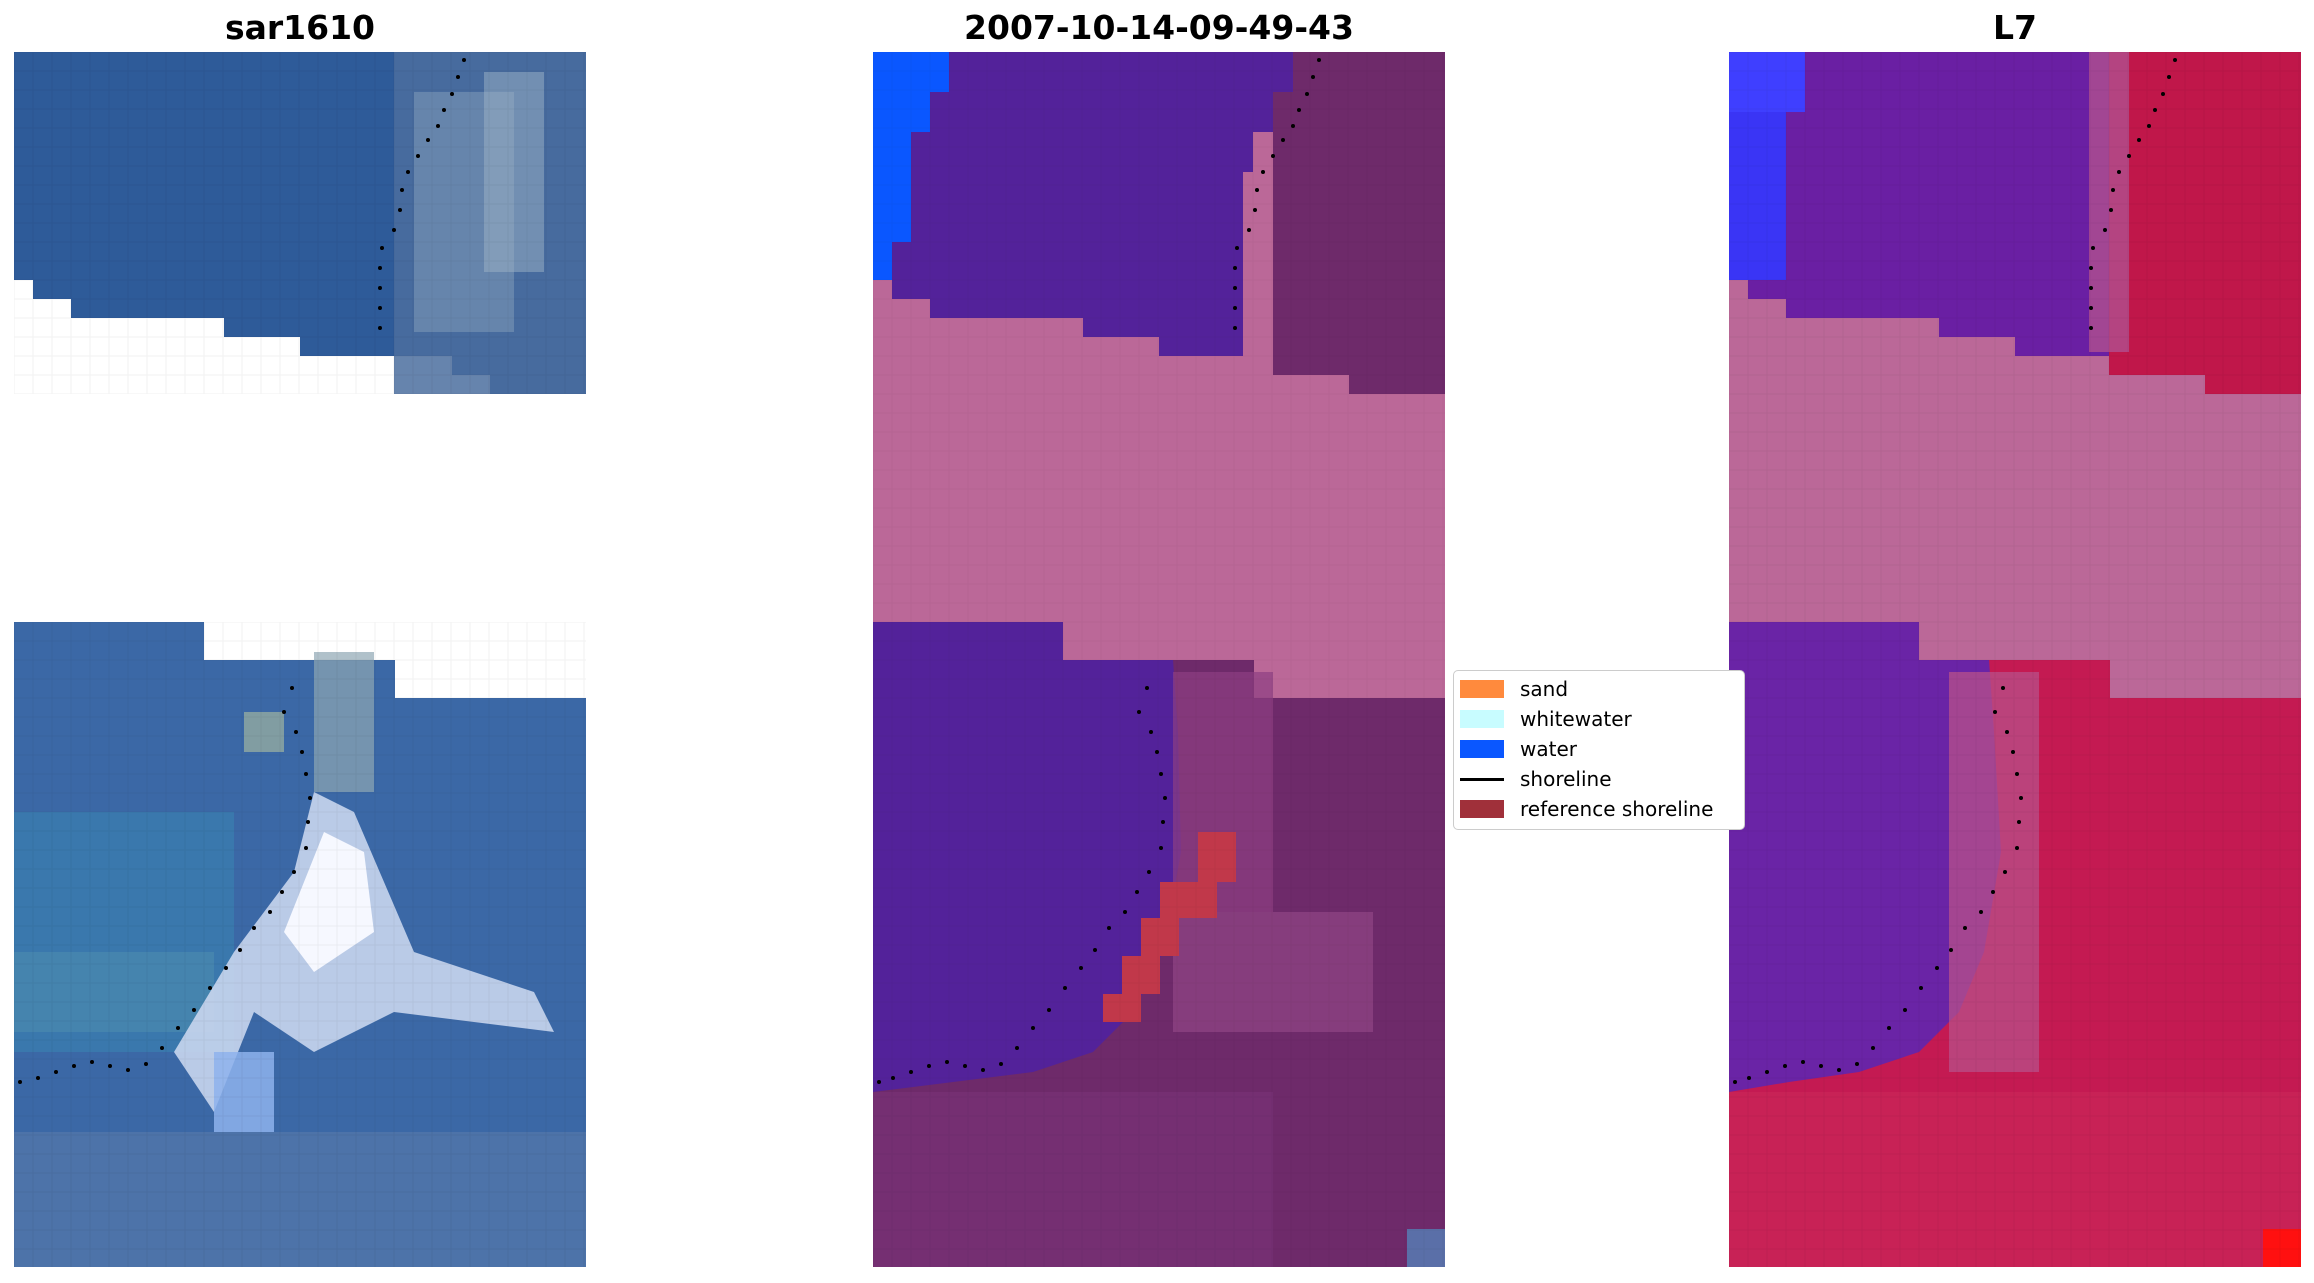 This screenshot has height=1283, width=2314. What do you see at coordinates (1482, 809) in the screenshot?
I see `reference-shoreline-swatch` at bounding box center [1482, 809].